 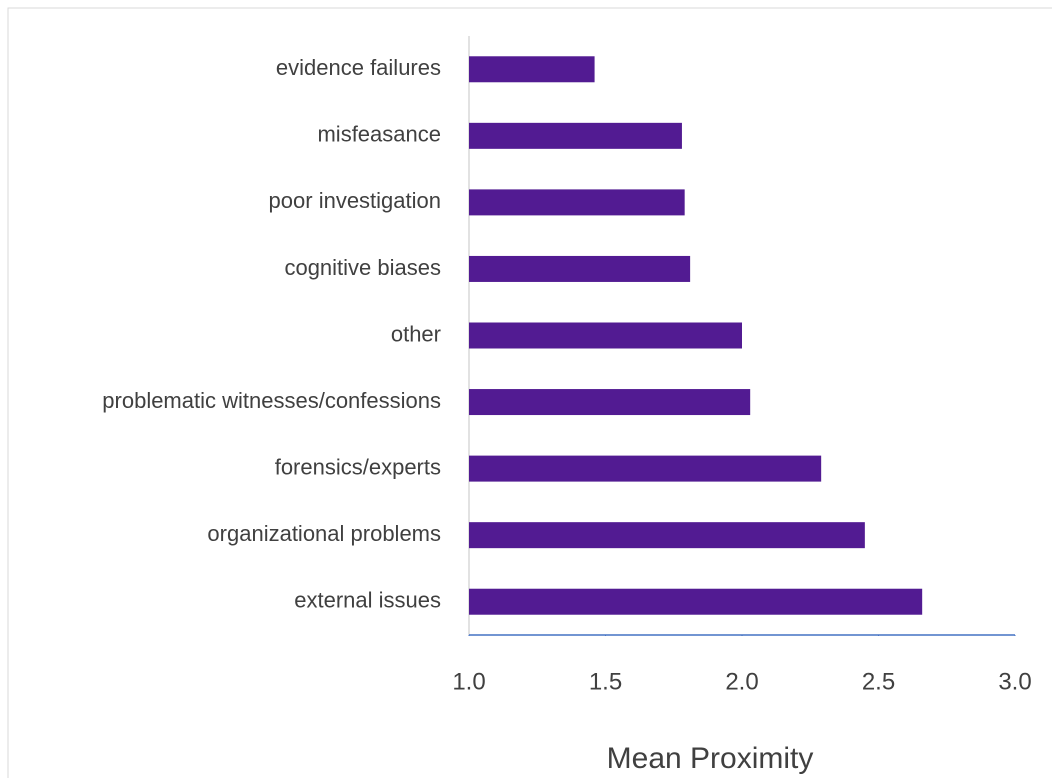 What do you see at coordinates (271, 400) in the screenshot?
I see `y-tick-label: problematic witnesses/confessions` at bounding box center [271, 400].